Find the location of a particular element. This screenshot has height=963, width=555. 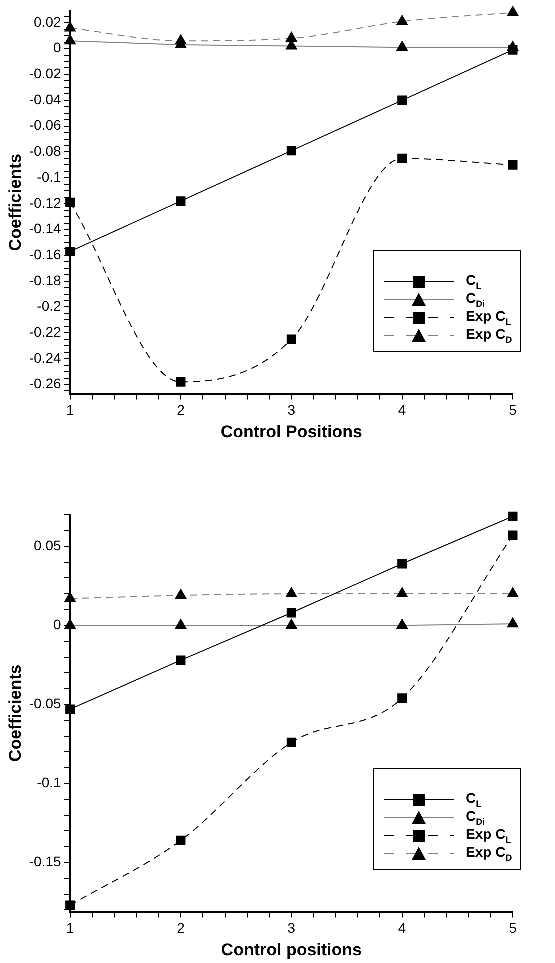

y-tick-label: -0.16 is located at coordinates (45, 254).